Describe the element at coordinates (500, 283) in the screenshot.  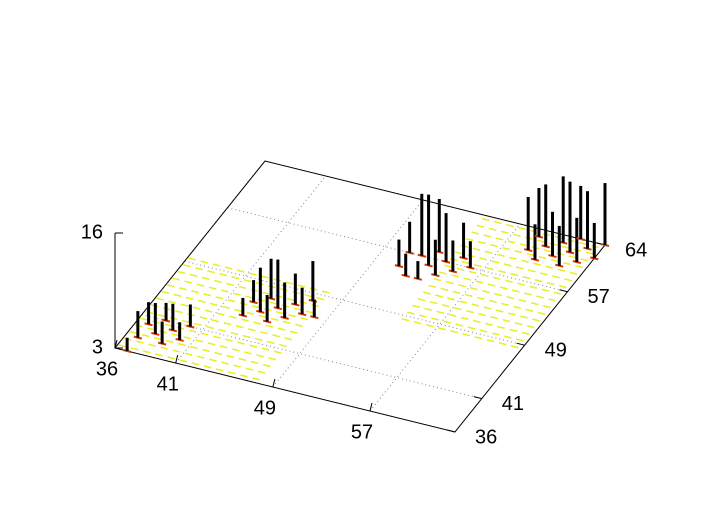
I see `floor-block` at that location.